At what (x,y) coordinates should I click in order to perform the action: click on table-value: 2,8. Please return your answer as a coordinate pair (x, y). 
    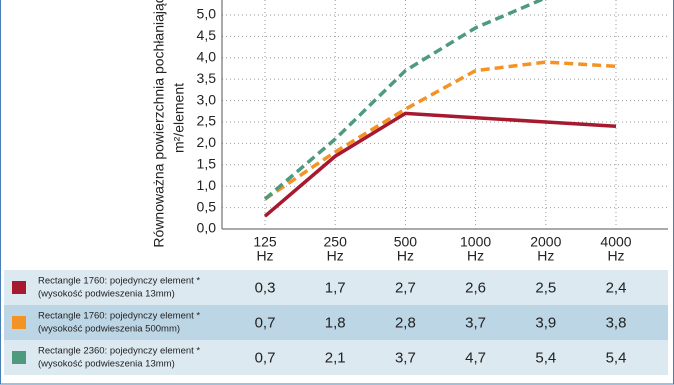
    Looking at the image, I should click on (405, 322).